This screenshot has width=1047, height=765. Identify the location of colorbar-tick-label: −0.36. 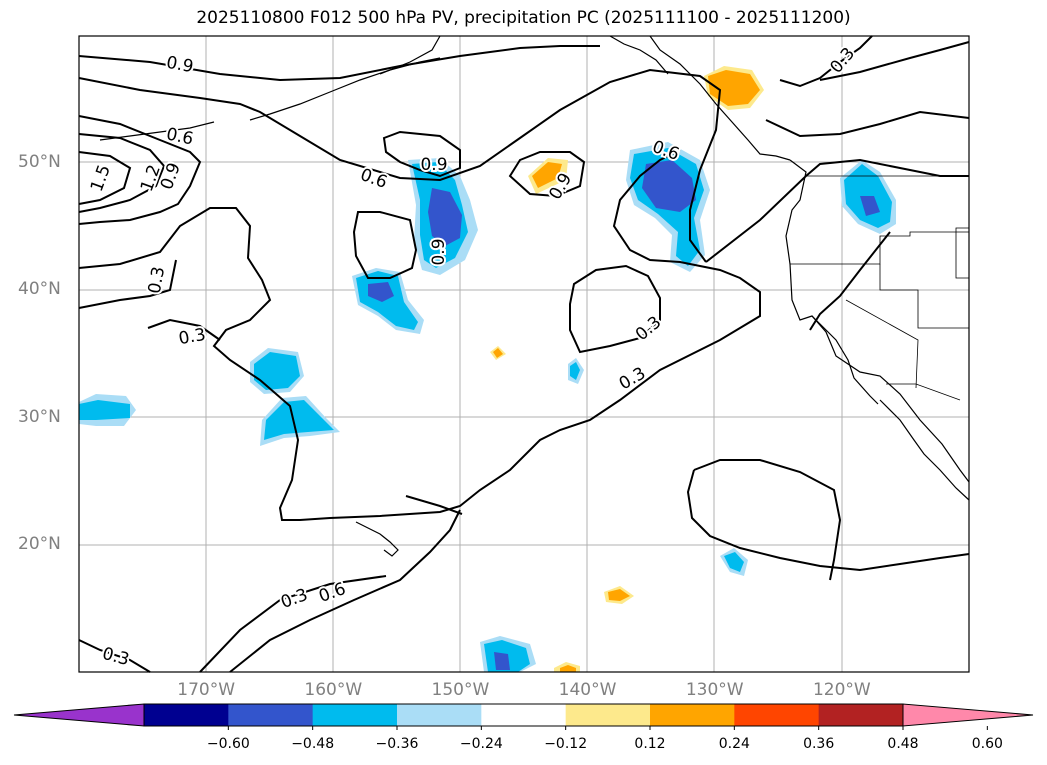
(397, 744).